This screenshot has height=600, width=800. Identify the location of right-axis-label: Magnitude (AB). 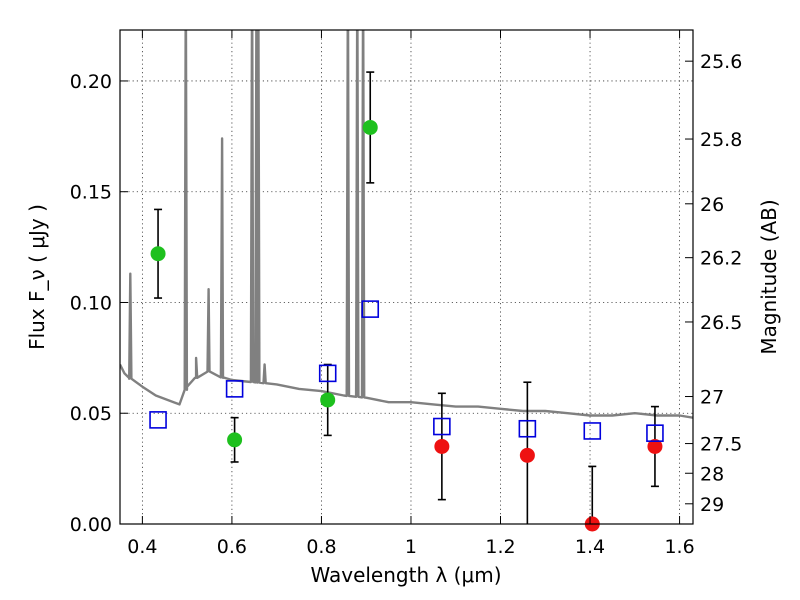
(769, 276).